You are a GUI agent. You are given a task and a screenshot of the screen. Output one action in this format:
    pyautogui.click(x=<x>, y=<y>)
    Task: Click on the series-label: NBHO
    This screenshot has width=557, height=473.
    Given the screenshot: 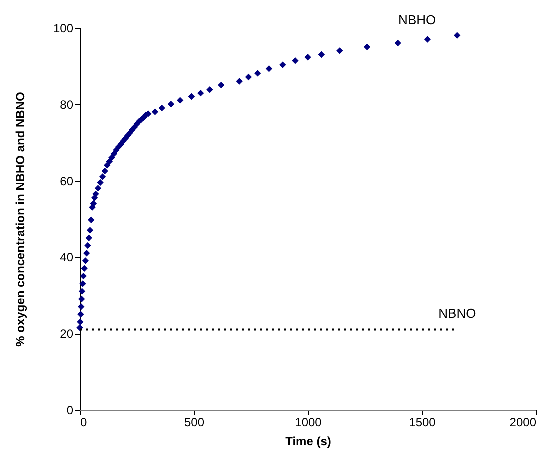 What is the action you would take?
    pyautogui.click(x=417, y=20)
    